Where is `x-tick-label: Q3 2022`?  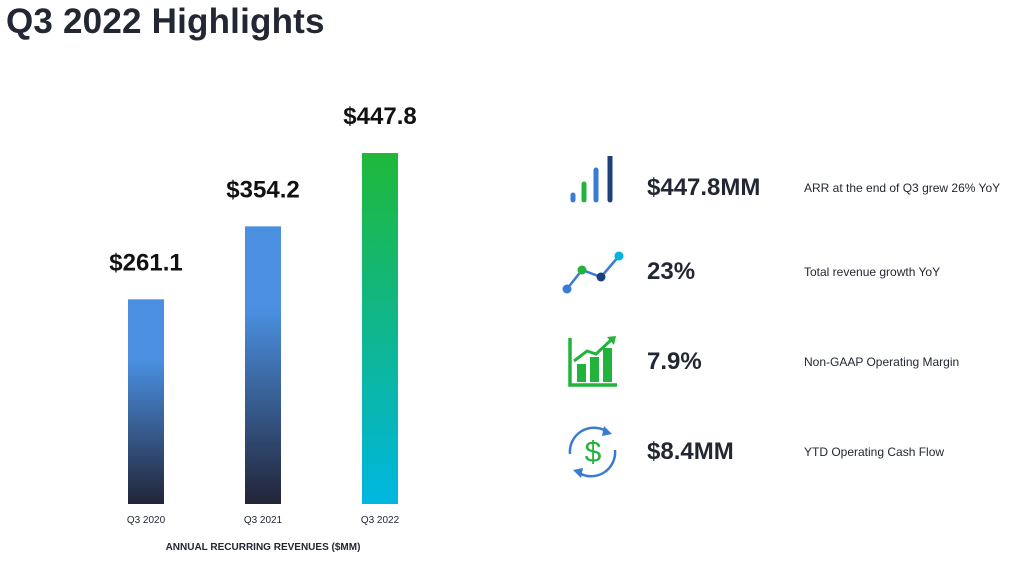
x-tick-label: Q3 2022 is located at coordinates (380, 520).